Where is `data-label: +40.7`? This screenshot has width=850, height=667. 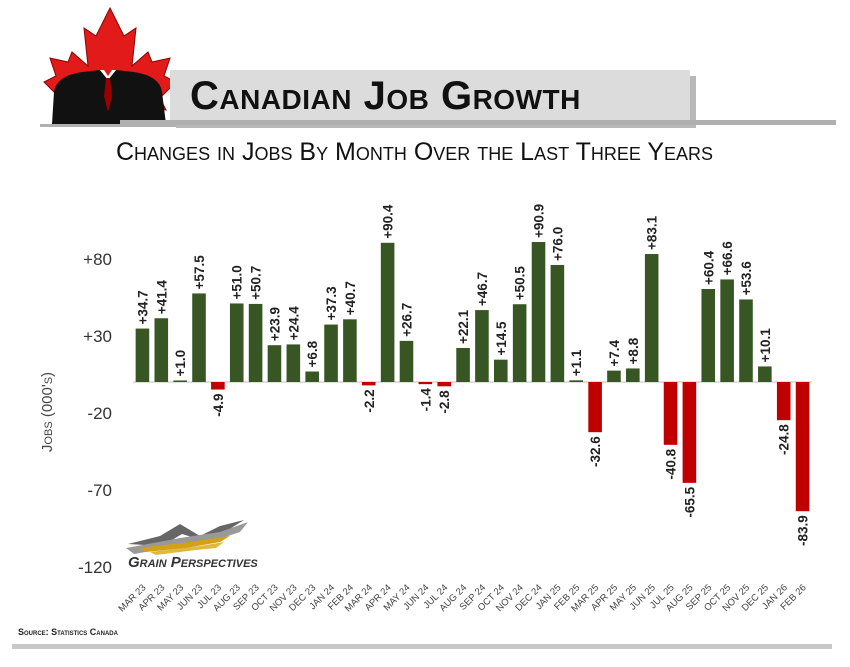
data-label: +40.7 is located at coordinates (350, 298).